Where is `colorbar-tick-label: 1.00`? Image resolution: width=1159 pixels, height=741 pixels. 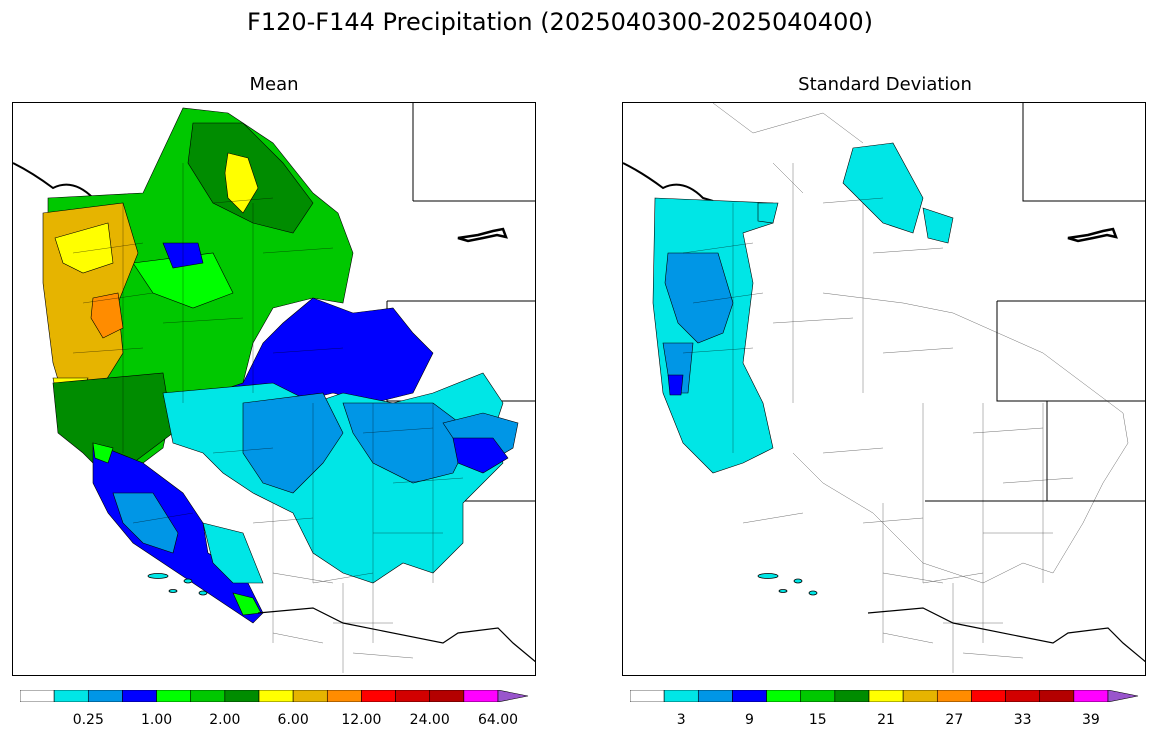
colorbar-tick-label: 1.00 is located at coordinates (156, 720).